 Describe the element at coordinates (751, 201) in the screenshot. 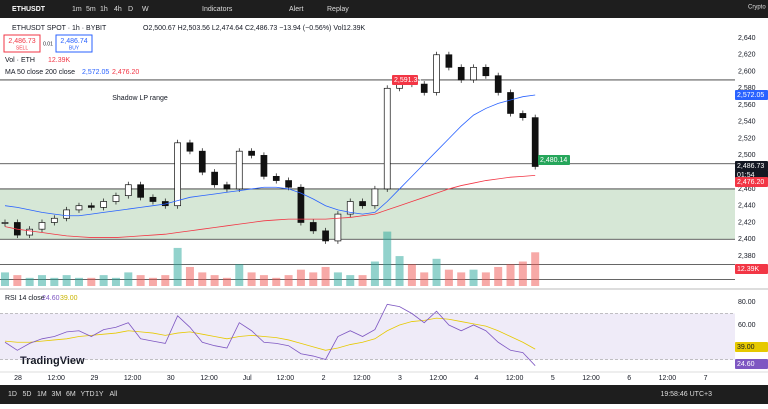

I see `price-axis` at that location.